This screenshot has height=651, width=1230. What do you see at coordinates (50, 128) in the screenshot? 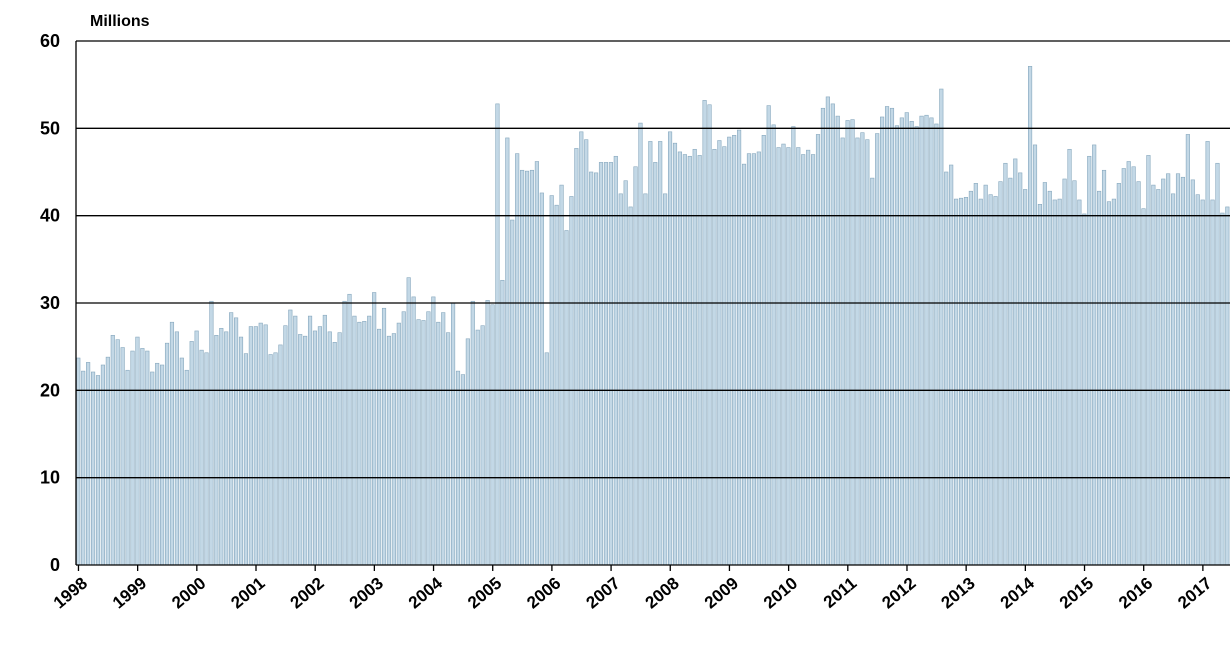
I see `y-tick-label: 50` at bounding box center [50, 128].